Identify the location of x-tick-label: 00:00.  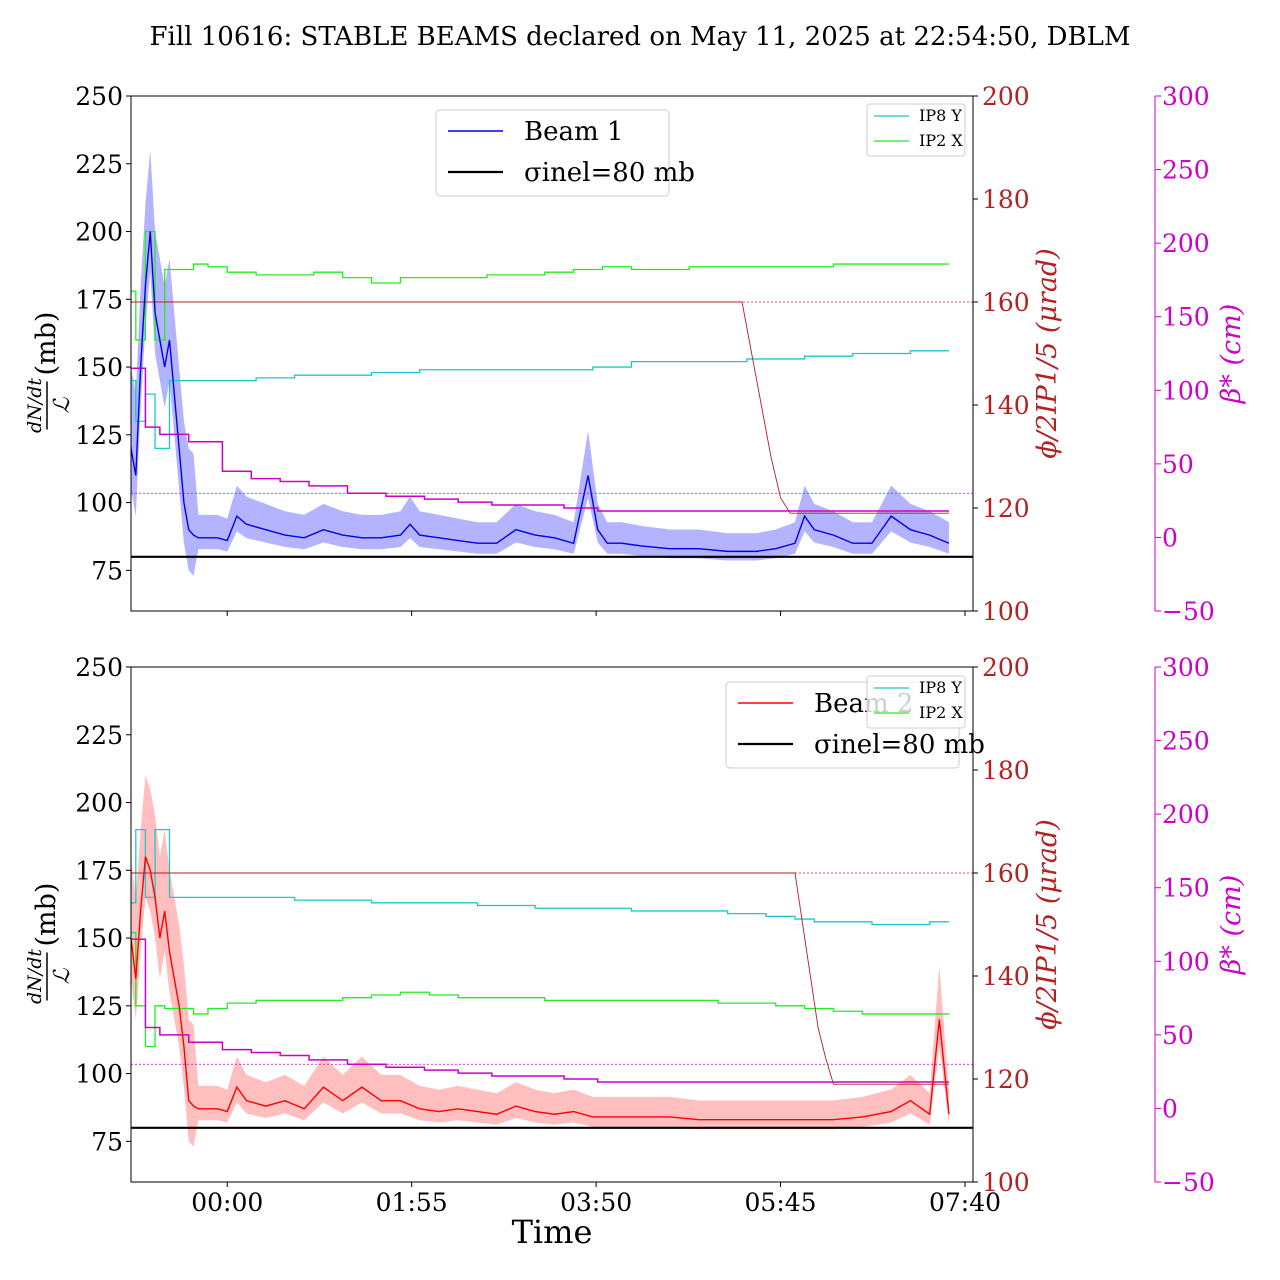
(227, 1202).